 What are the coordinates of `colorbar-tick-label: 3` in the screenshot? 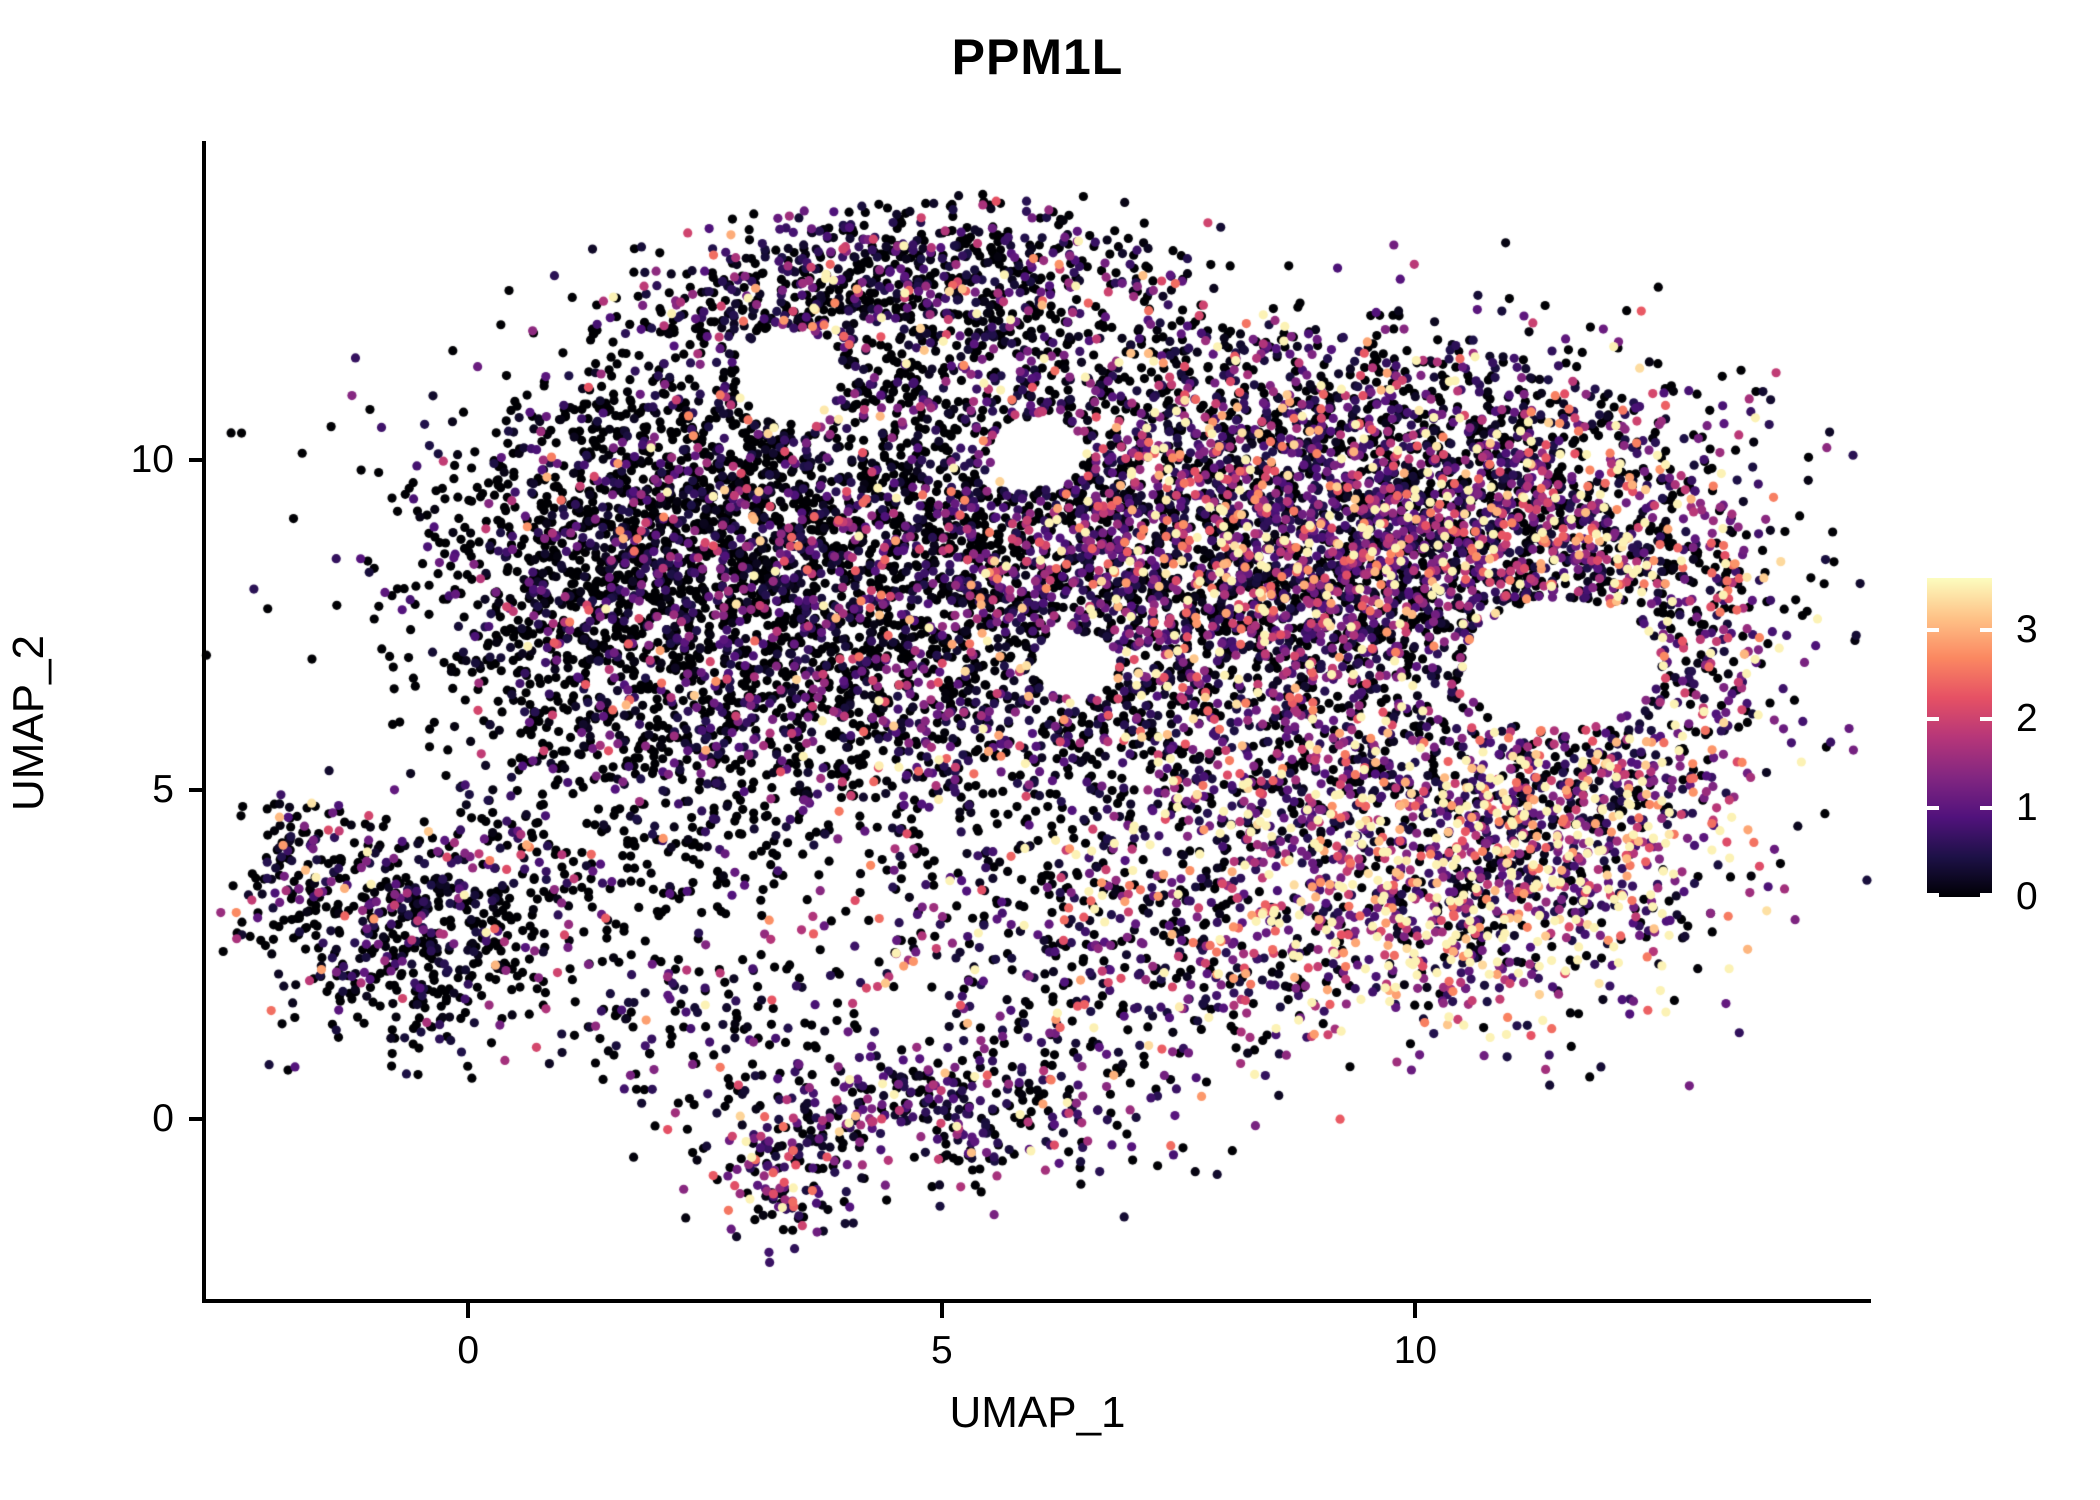 It's located at (2027, 629).